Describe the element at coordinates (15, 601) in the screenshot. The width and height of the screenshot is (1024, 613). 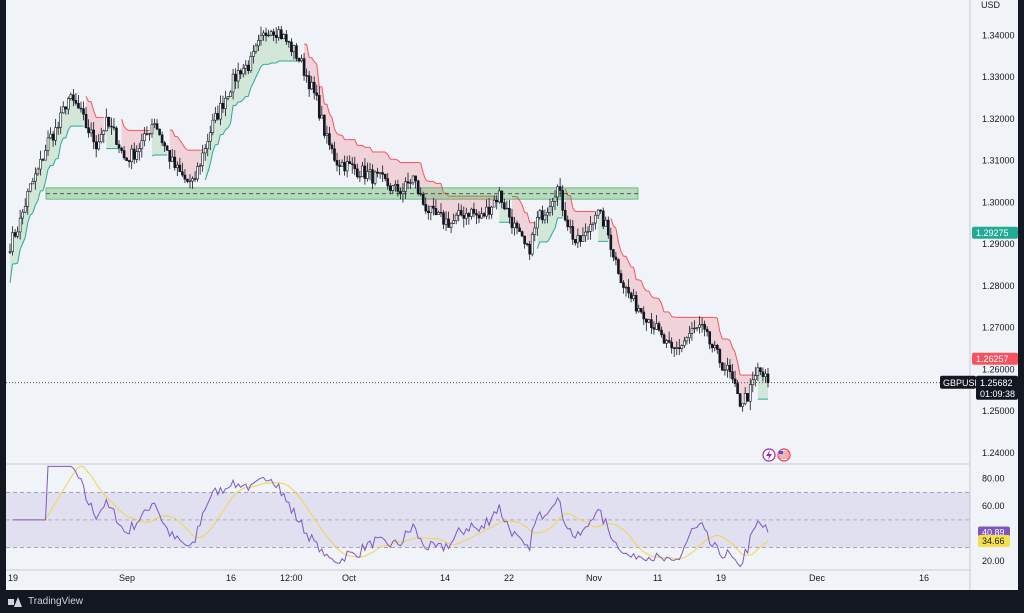
I see `tradingview-logo-icon` at that location.